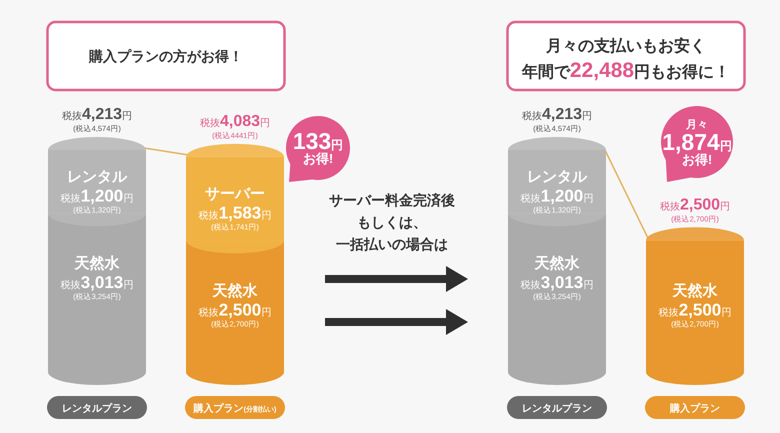 The height and width of the screenshot is (433, 780). Describe the element at coordinates (165, 56) in the screenshot. I see `chart-title: 購入プランの方がお得！` at that location.